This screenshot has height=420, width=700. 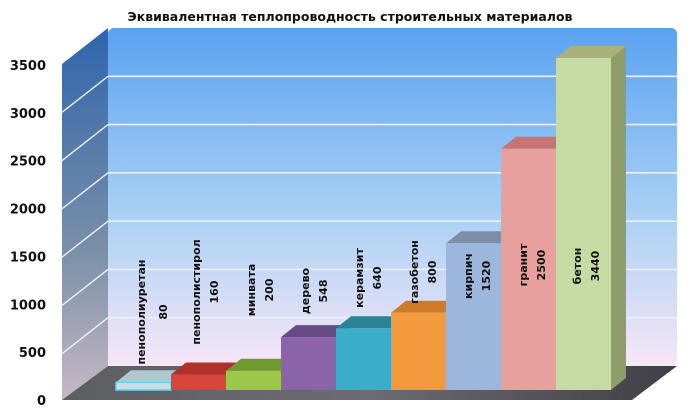 What do you see at coordinates (314, 290) in the screenshot?
I see `data-label-дерево: дерево 548` at bounding box center [314, 290].